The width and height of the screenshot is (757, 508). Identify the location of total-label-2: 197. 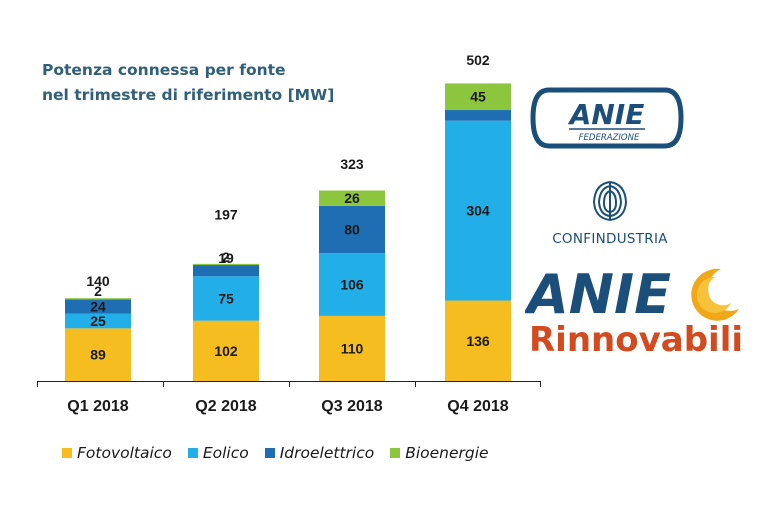
(226, 214).